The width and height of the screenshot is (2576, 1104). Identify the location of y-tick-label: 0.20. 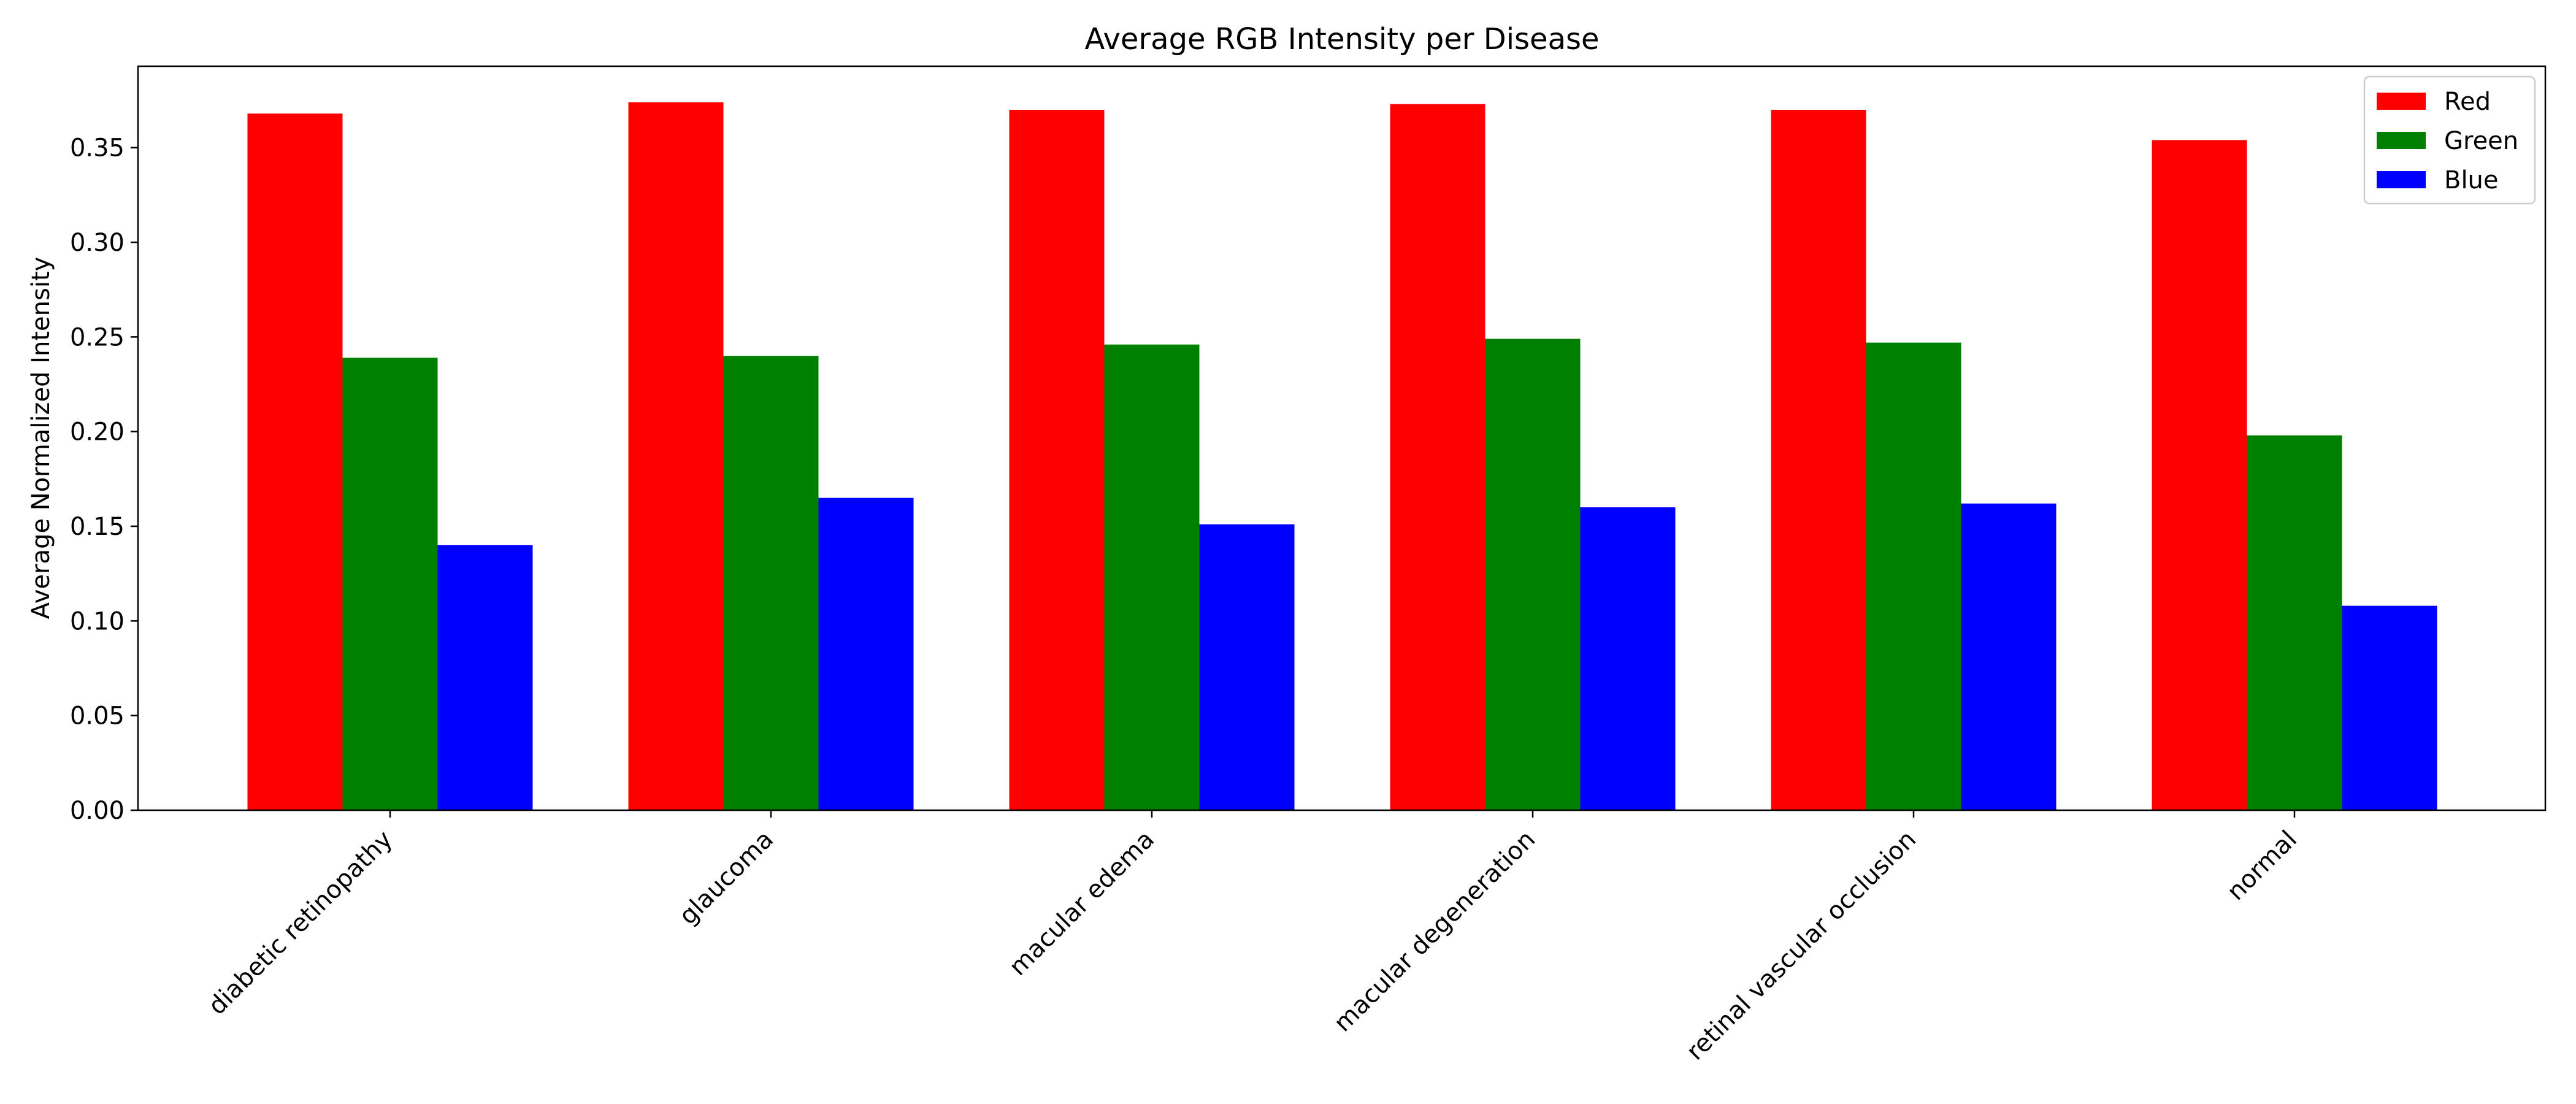
(97, 432).